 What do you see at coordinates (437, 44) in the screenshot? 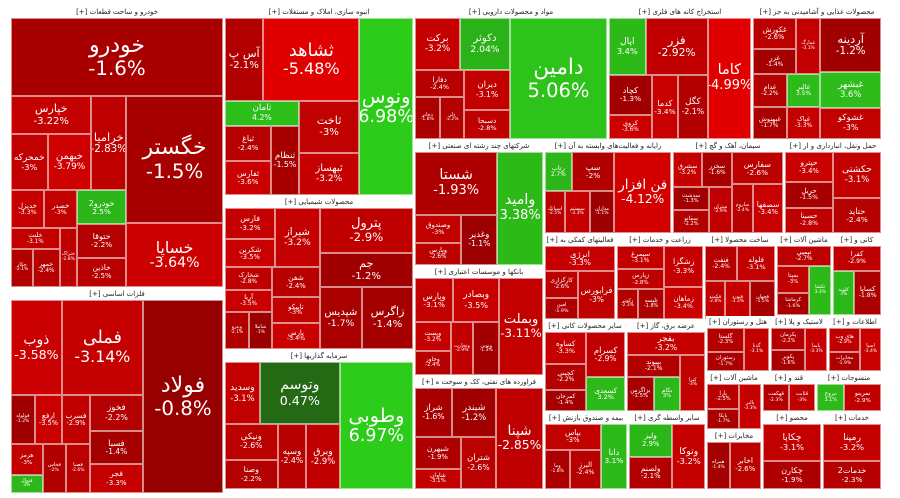
I see `stock-tile: برکت -3.2%` at bounding box center [437, 44].